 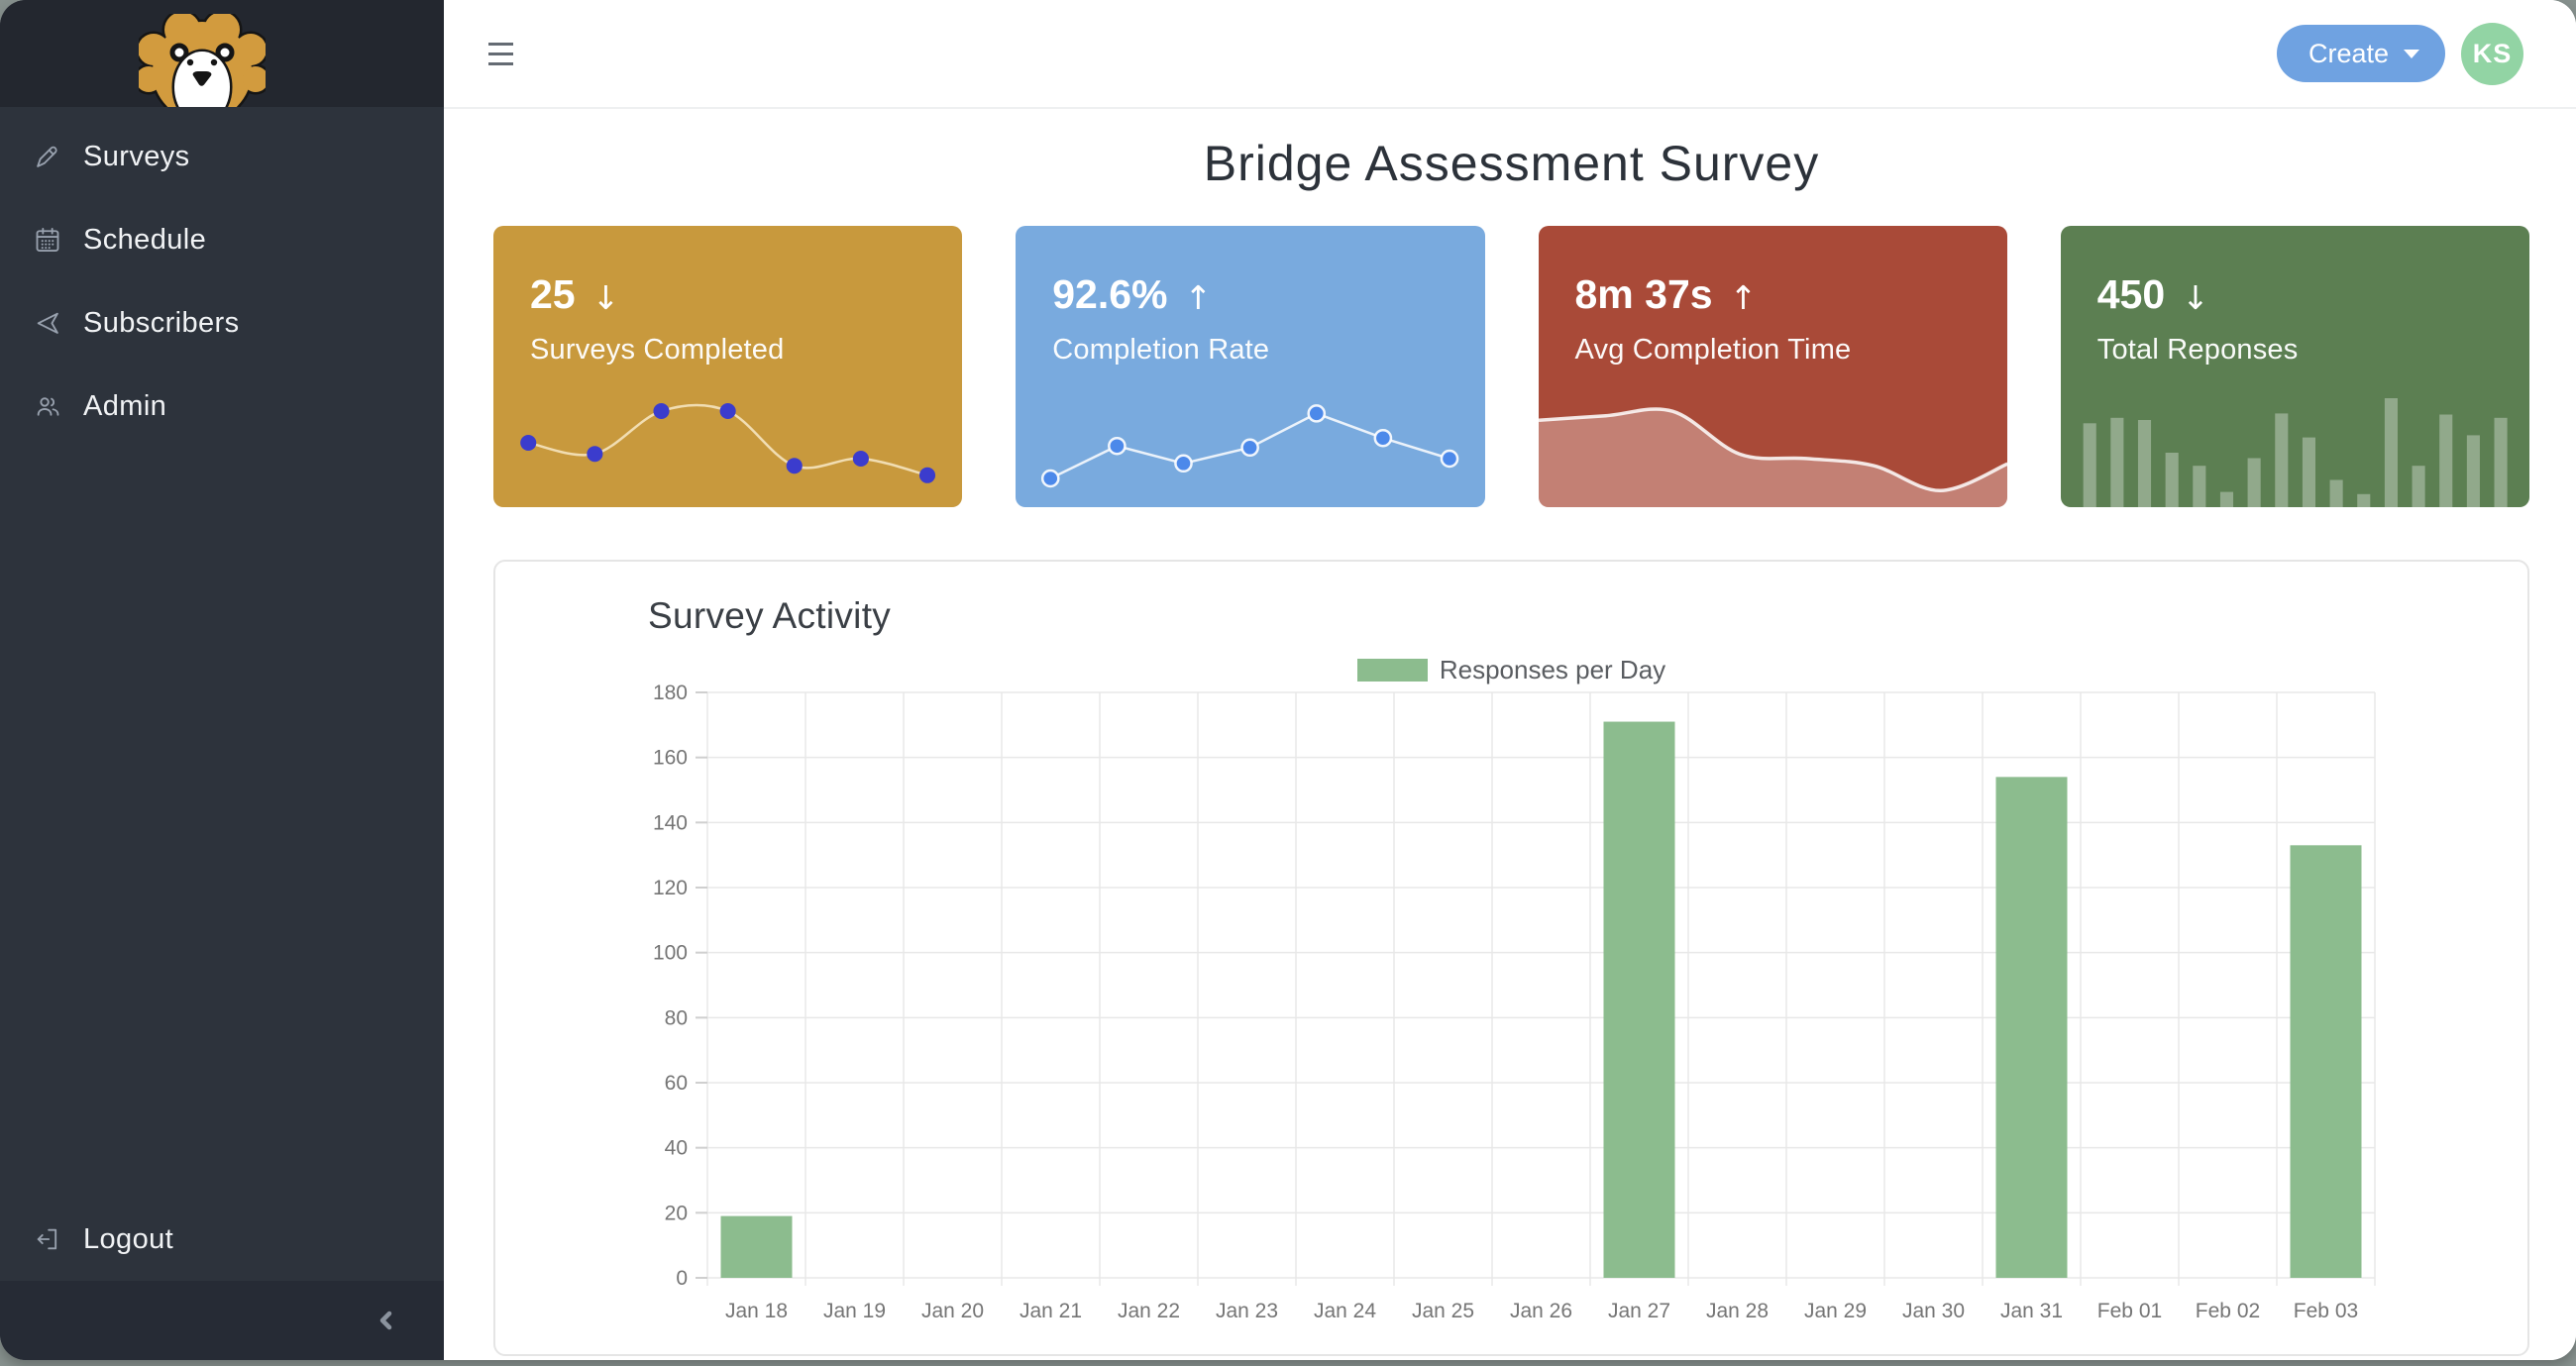 I want to click on users-icon, so click(x=48, y=406).